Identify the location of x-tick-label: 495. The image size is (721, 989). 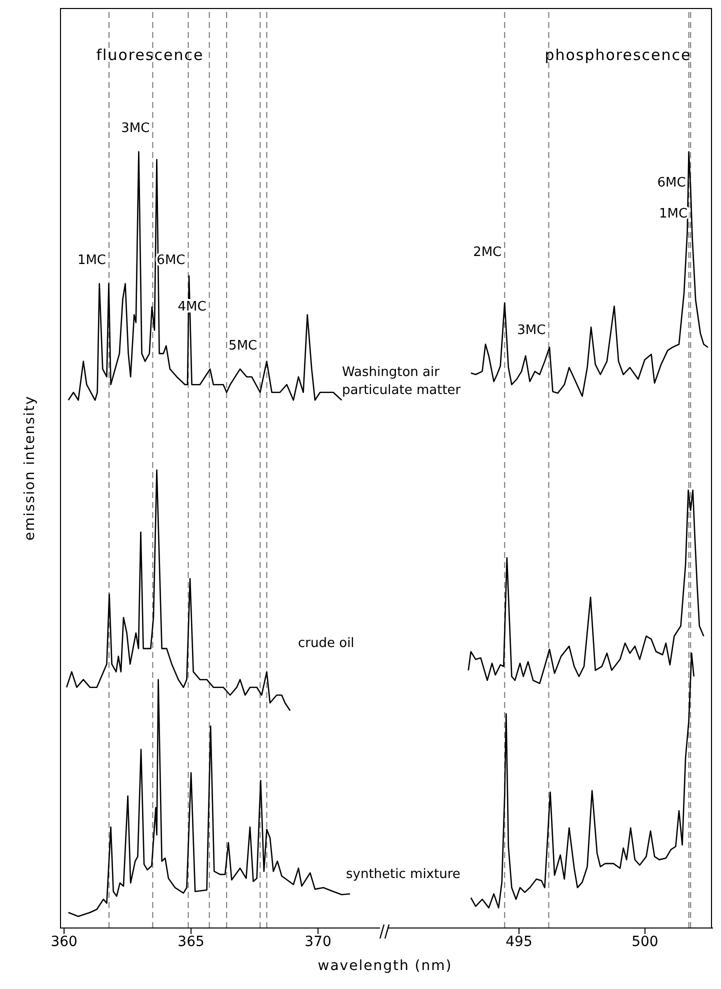
(519, 942).